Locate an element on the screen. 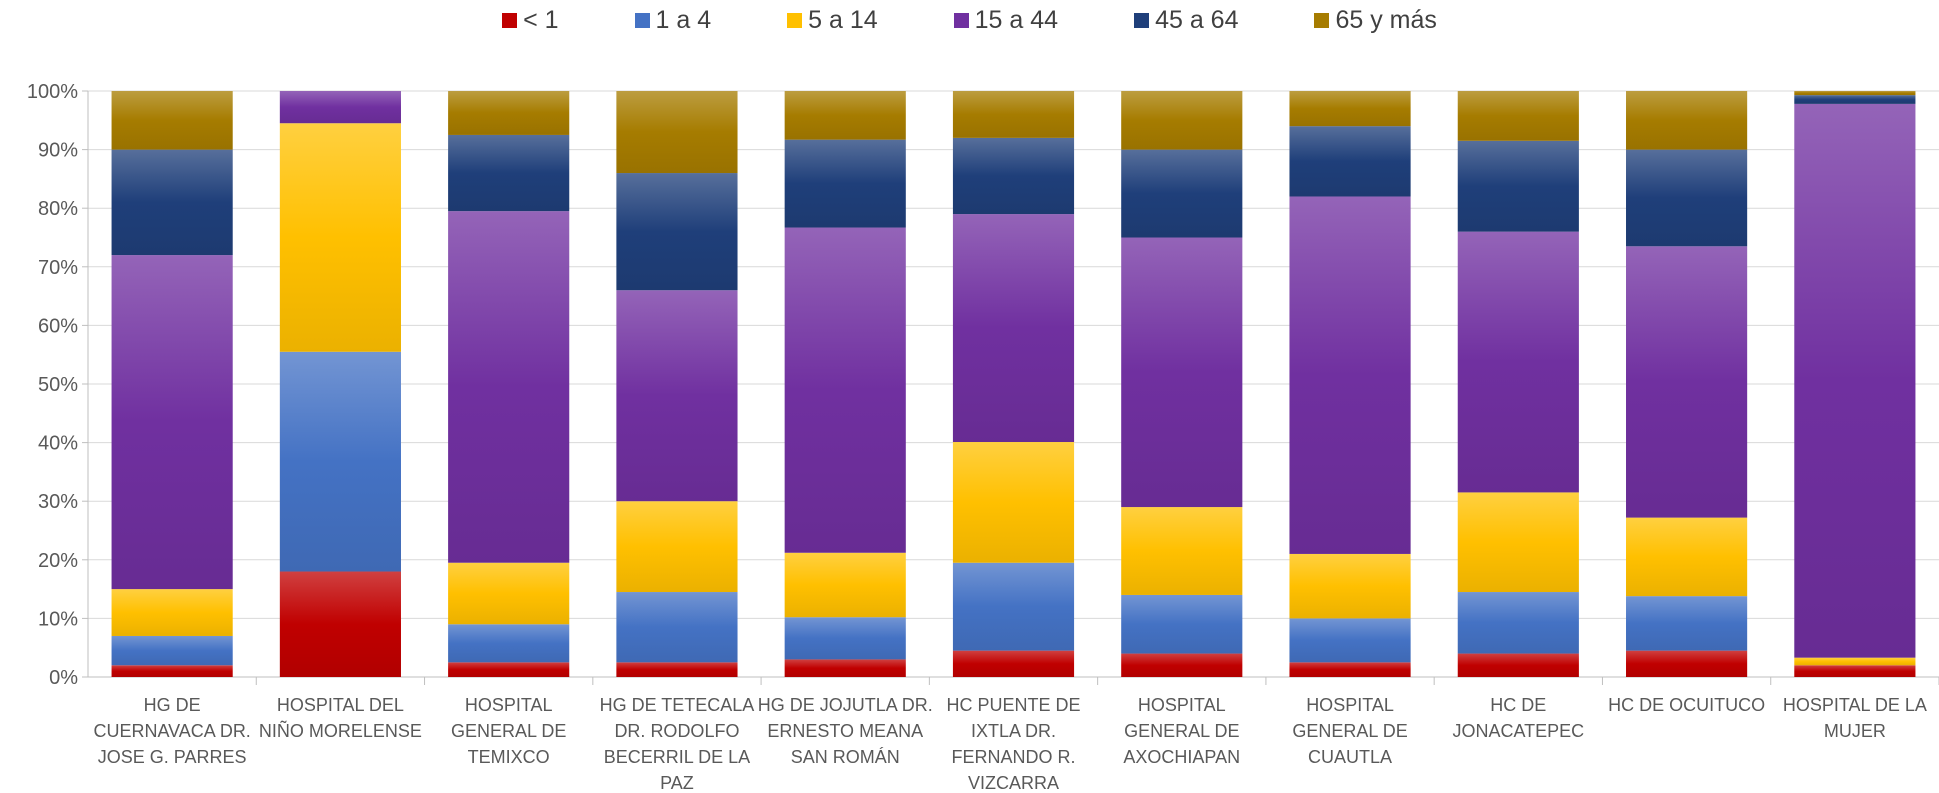 The height and width of the screenshot is (793, 1939). x-category-label: HG DE CUERNAVACA DR. JOSE G. PARRES is located at coordinates (171, 731).